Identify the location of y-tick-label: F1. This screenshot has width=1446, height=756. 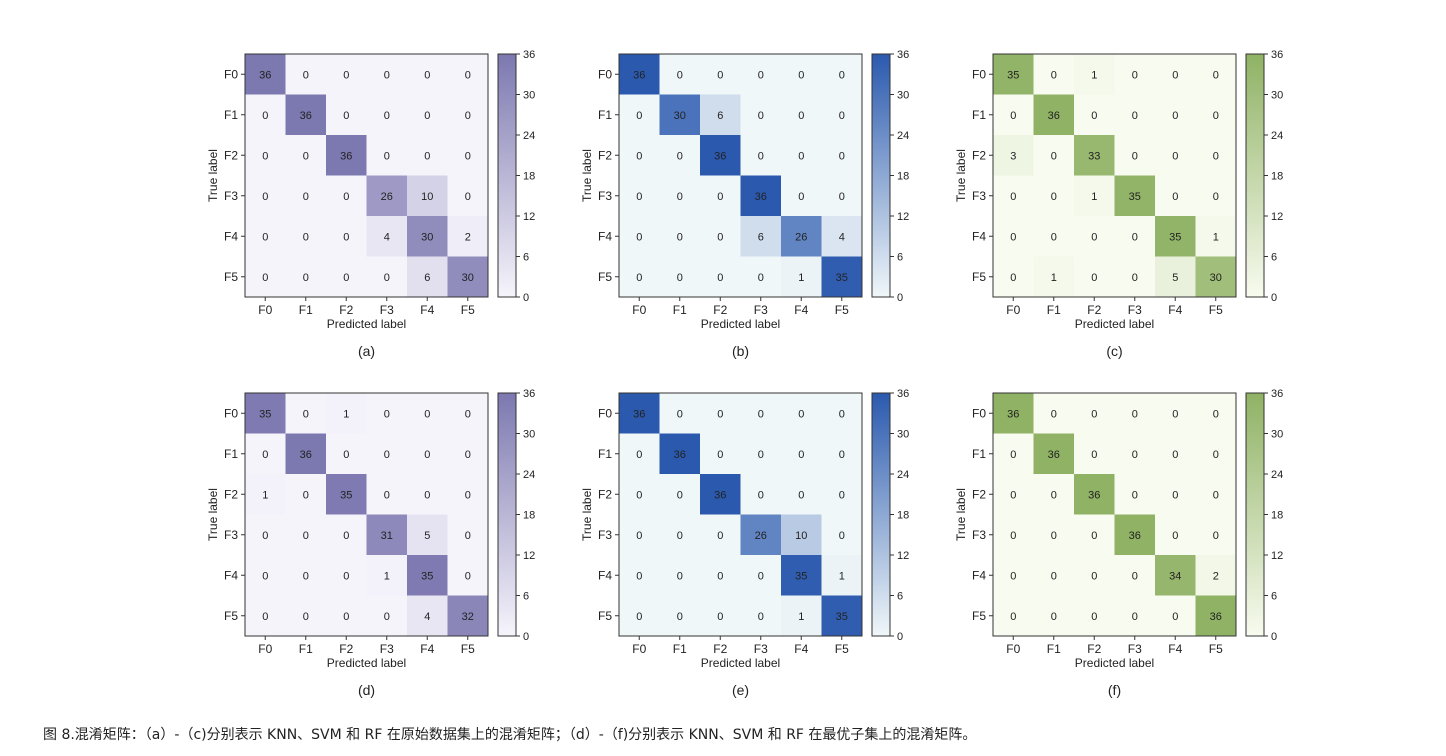
(605, 115).